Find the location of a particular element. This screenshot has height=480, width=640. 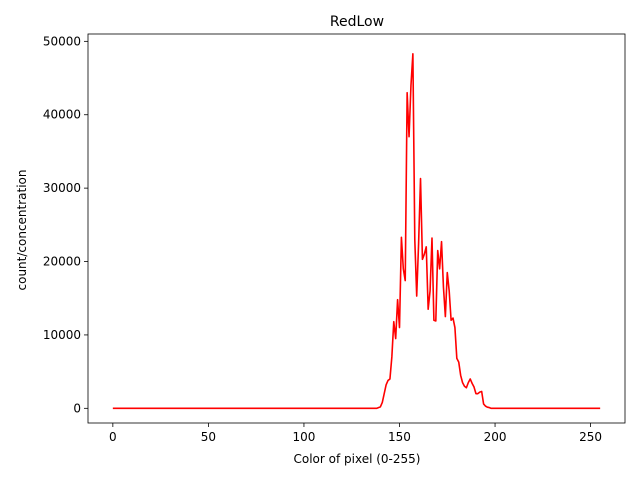

y-axis-ticks: 0 10000 20000 30000 40000 50000 is located at coordinates (65, 224).